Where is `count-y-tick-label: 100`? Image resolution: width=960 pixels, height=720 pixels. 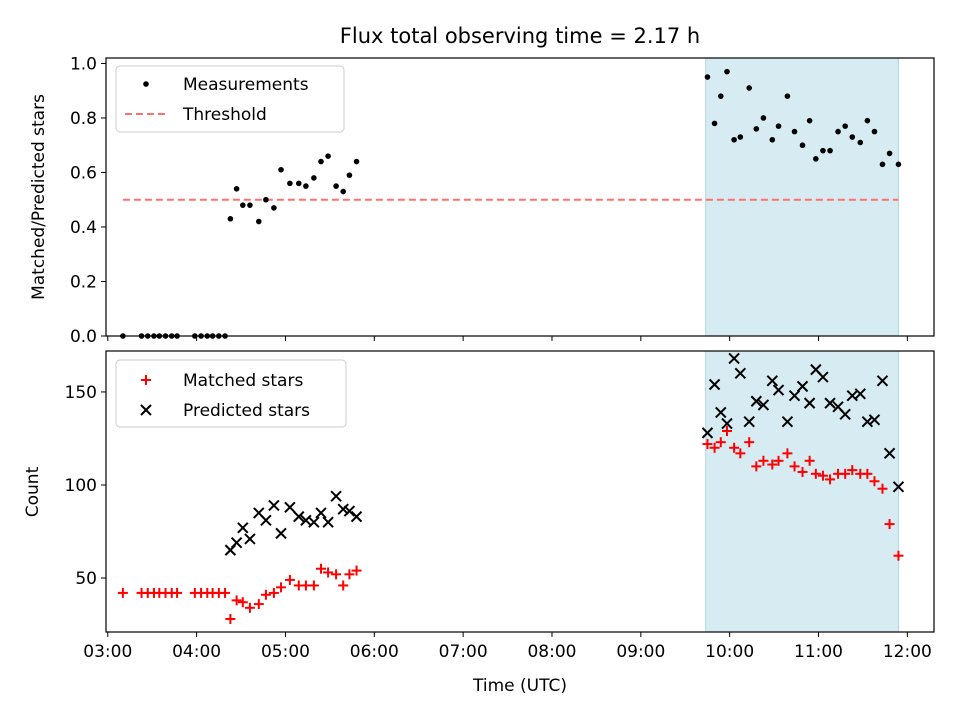
count-y-tick-label: 100 is located at coordinates (81, 486).